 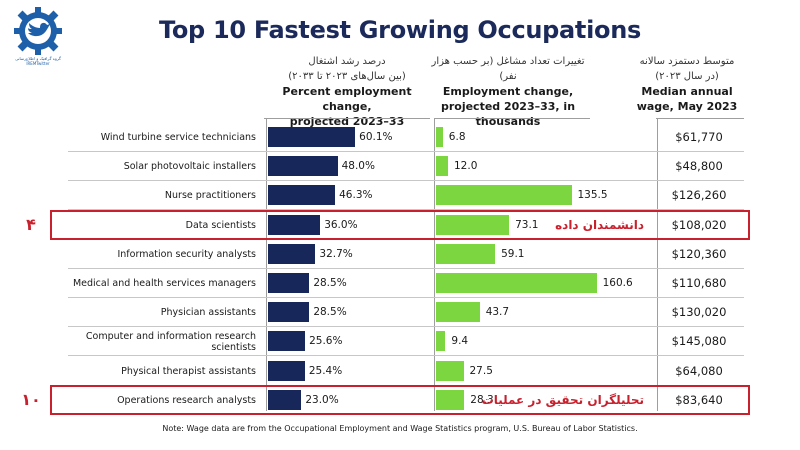 I want to click on percent-change-label: 48.0%, so click(x=358, y=166).